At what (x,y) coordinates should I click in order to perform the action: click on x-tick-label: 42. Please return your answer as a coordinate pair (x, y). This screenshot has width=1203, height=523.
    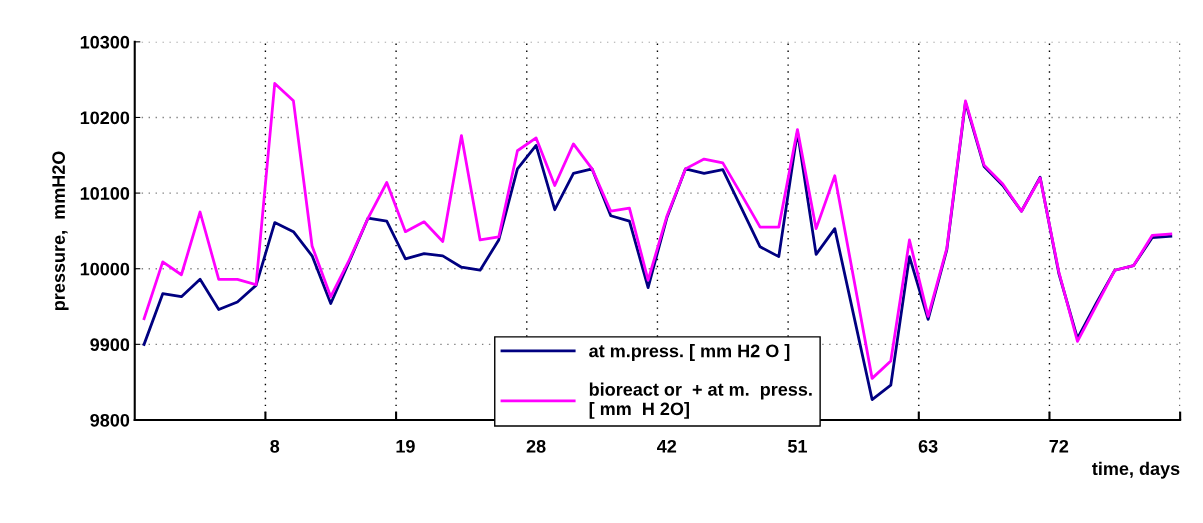
    Looking at the image, I should click on (667, 446).